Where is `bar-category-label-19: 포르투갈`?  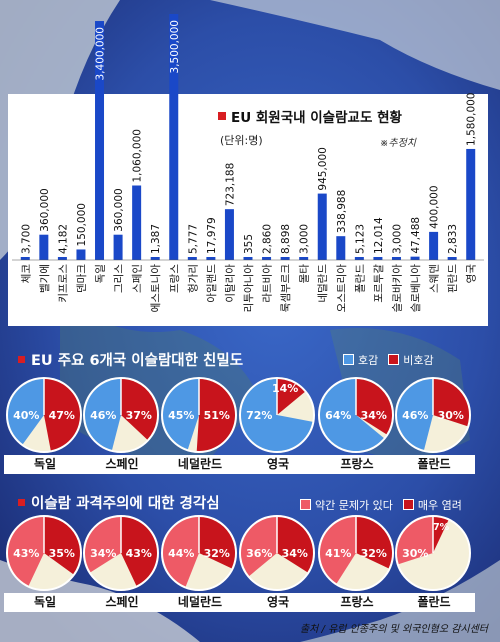 bar-category-label-19: 포르투갈 is located at coordinates (378, 283).